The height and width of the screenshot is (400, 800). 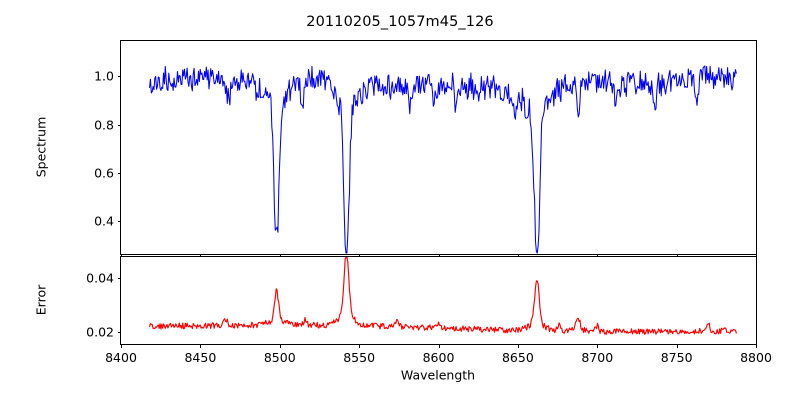 What do you see at coordinates (100, 332) in the screenshot?
I see `error-y-tick-label: 0.02` at bounding box center [100, 332].